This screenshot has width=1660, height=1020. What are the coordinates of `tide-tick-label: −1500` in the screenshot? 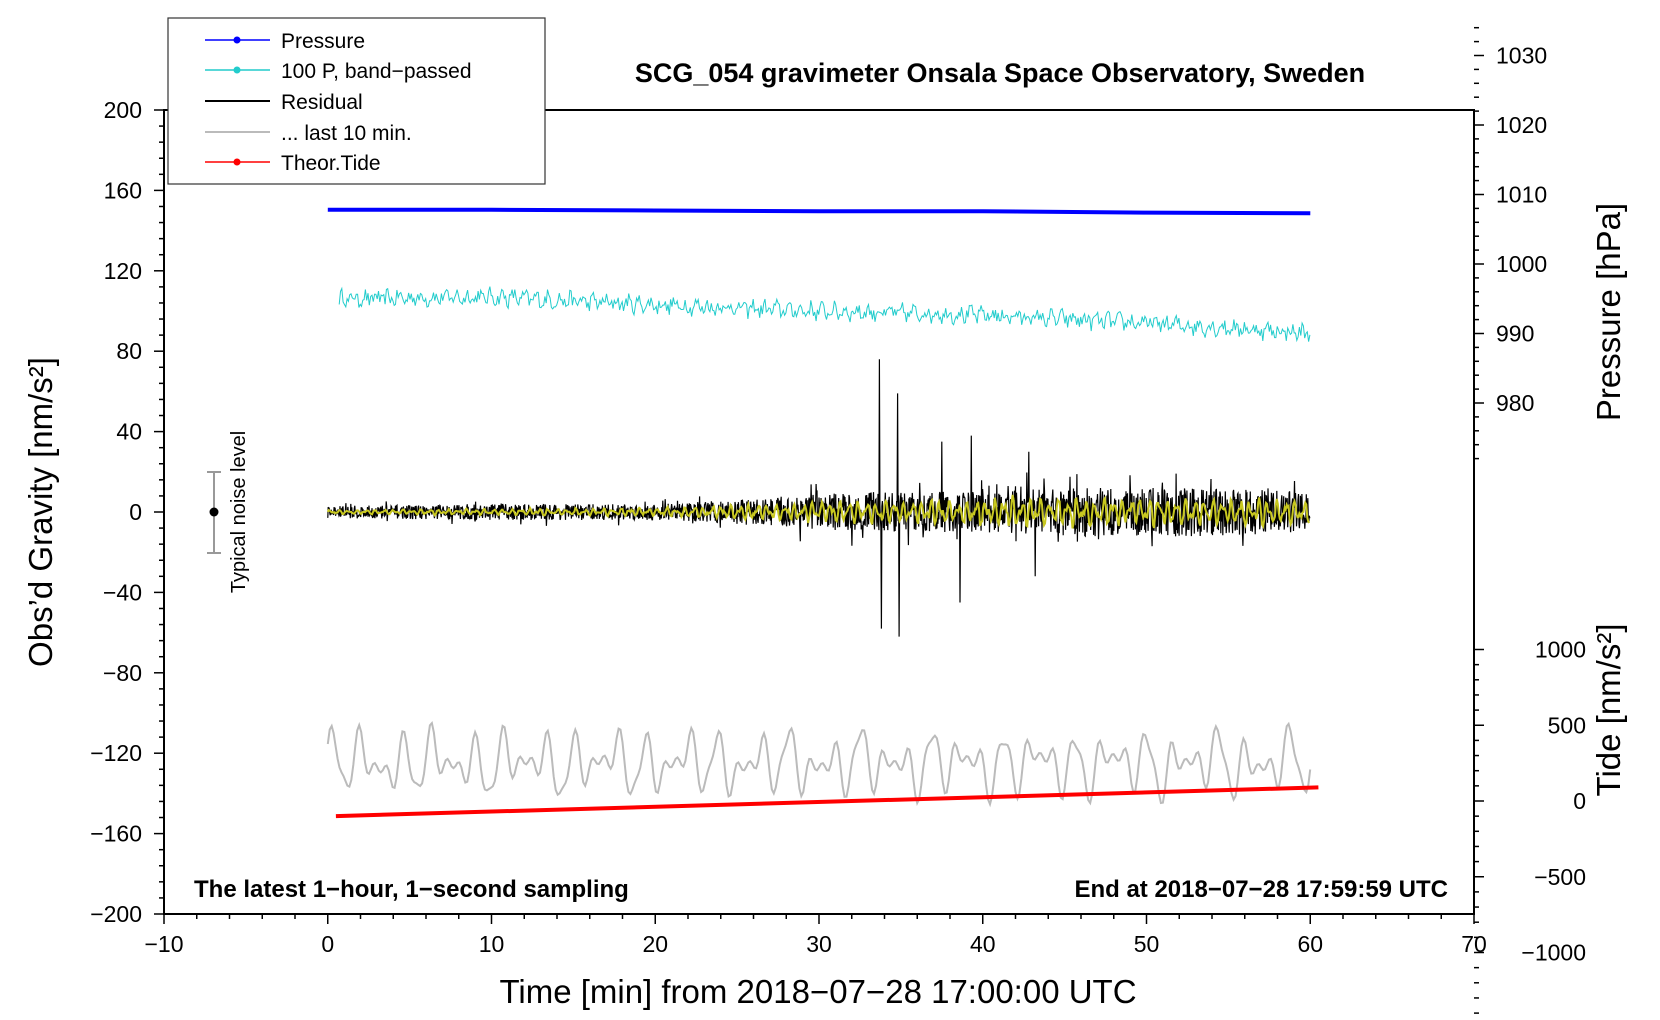 It's located at (1553, 1017).